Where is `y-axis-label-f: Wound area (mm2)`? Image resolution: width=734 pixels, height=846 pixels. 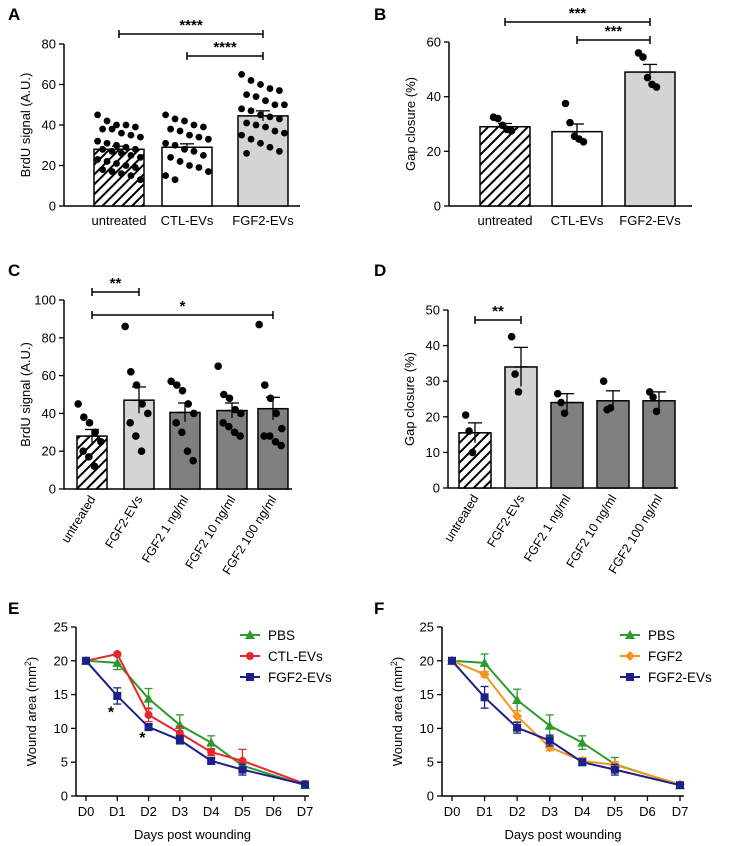
y-axis-label-f: Wound area (mm2) is located at coordinates (397, 712).